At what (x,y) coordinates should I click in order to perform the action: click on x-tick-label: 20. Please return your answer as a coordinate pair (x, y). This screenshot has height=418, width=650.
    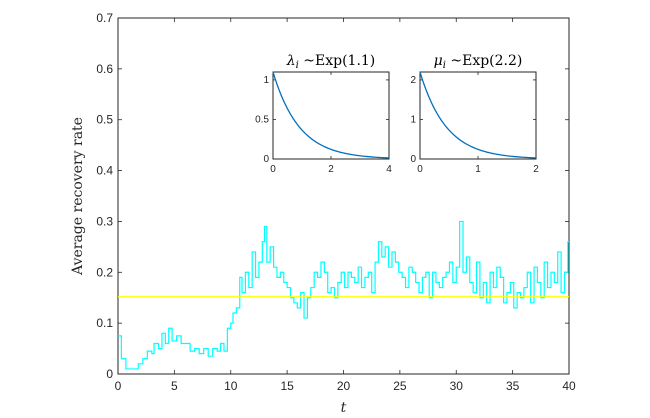
    Looking at the image, I should click on (344, 386).